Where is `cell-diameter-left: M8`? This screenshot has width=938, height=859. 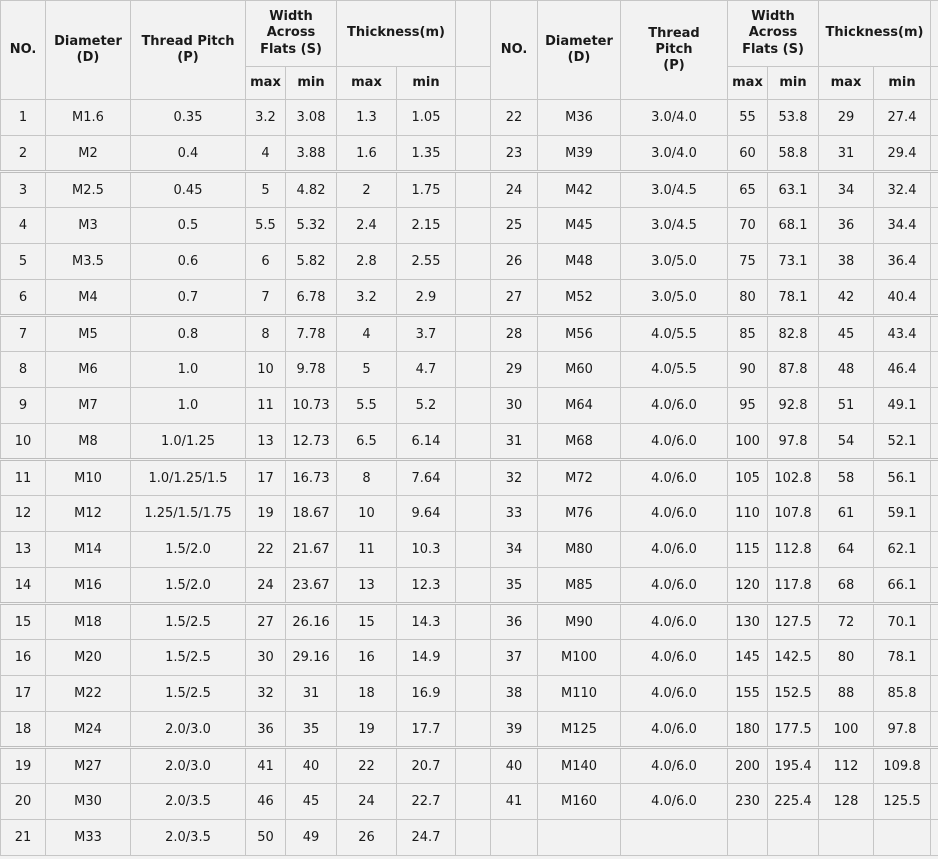 cell-diameter-left: M8 is located at coordinates (88, 442).